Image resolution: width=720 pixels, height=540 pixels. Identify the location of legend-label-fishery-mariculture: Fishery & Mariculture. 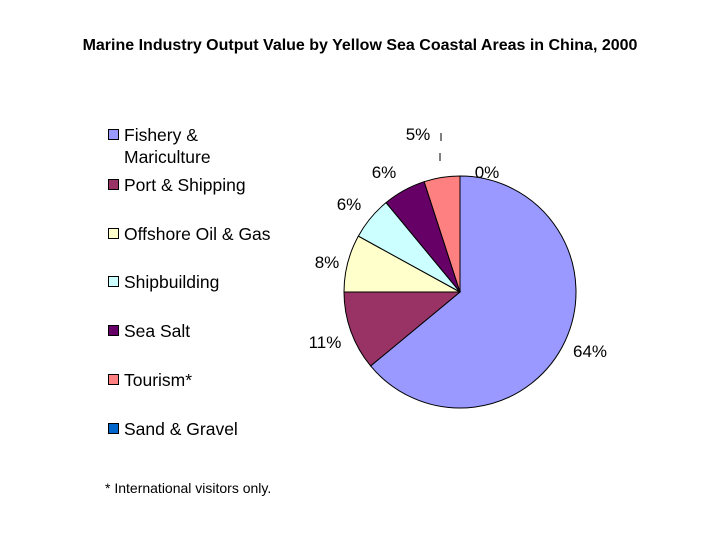
(167, 146).